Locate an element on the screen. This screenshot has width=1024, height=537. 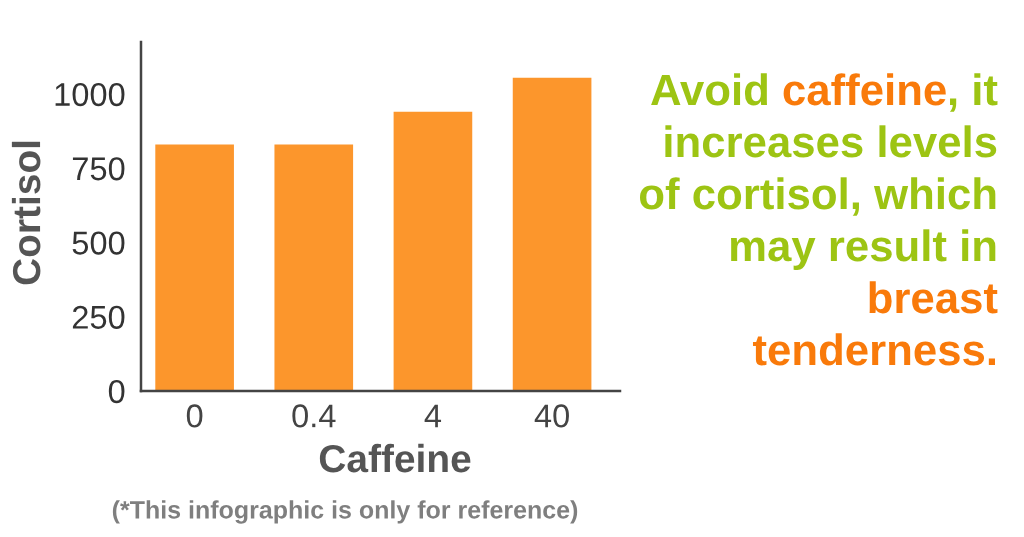
x-tick-label: 0.4 is located at coordinates (314, 416).